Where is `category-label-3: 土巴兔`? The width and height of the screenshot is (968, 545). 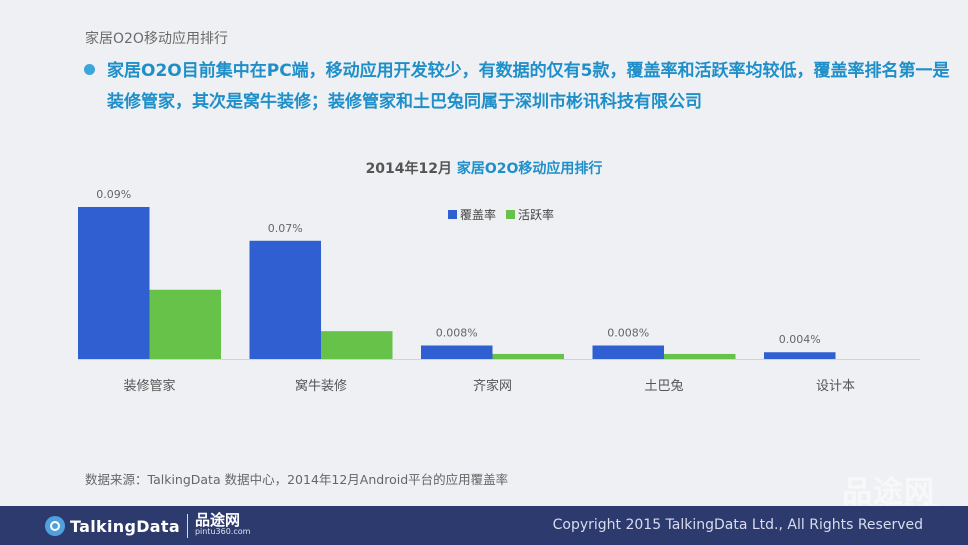 category-label-3: 土巴兔 is located at coordinates (663, 386).